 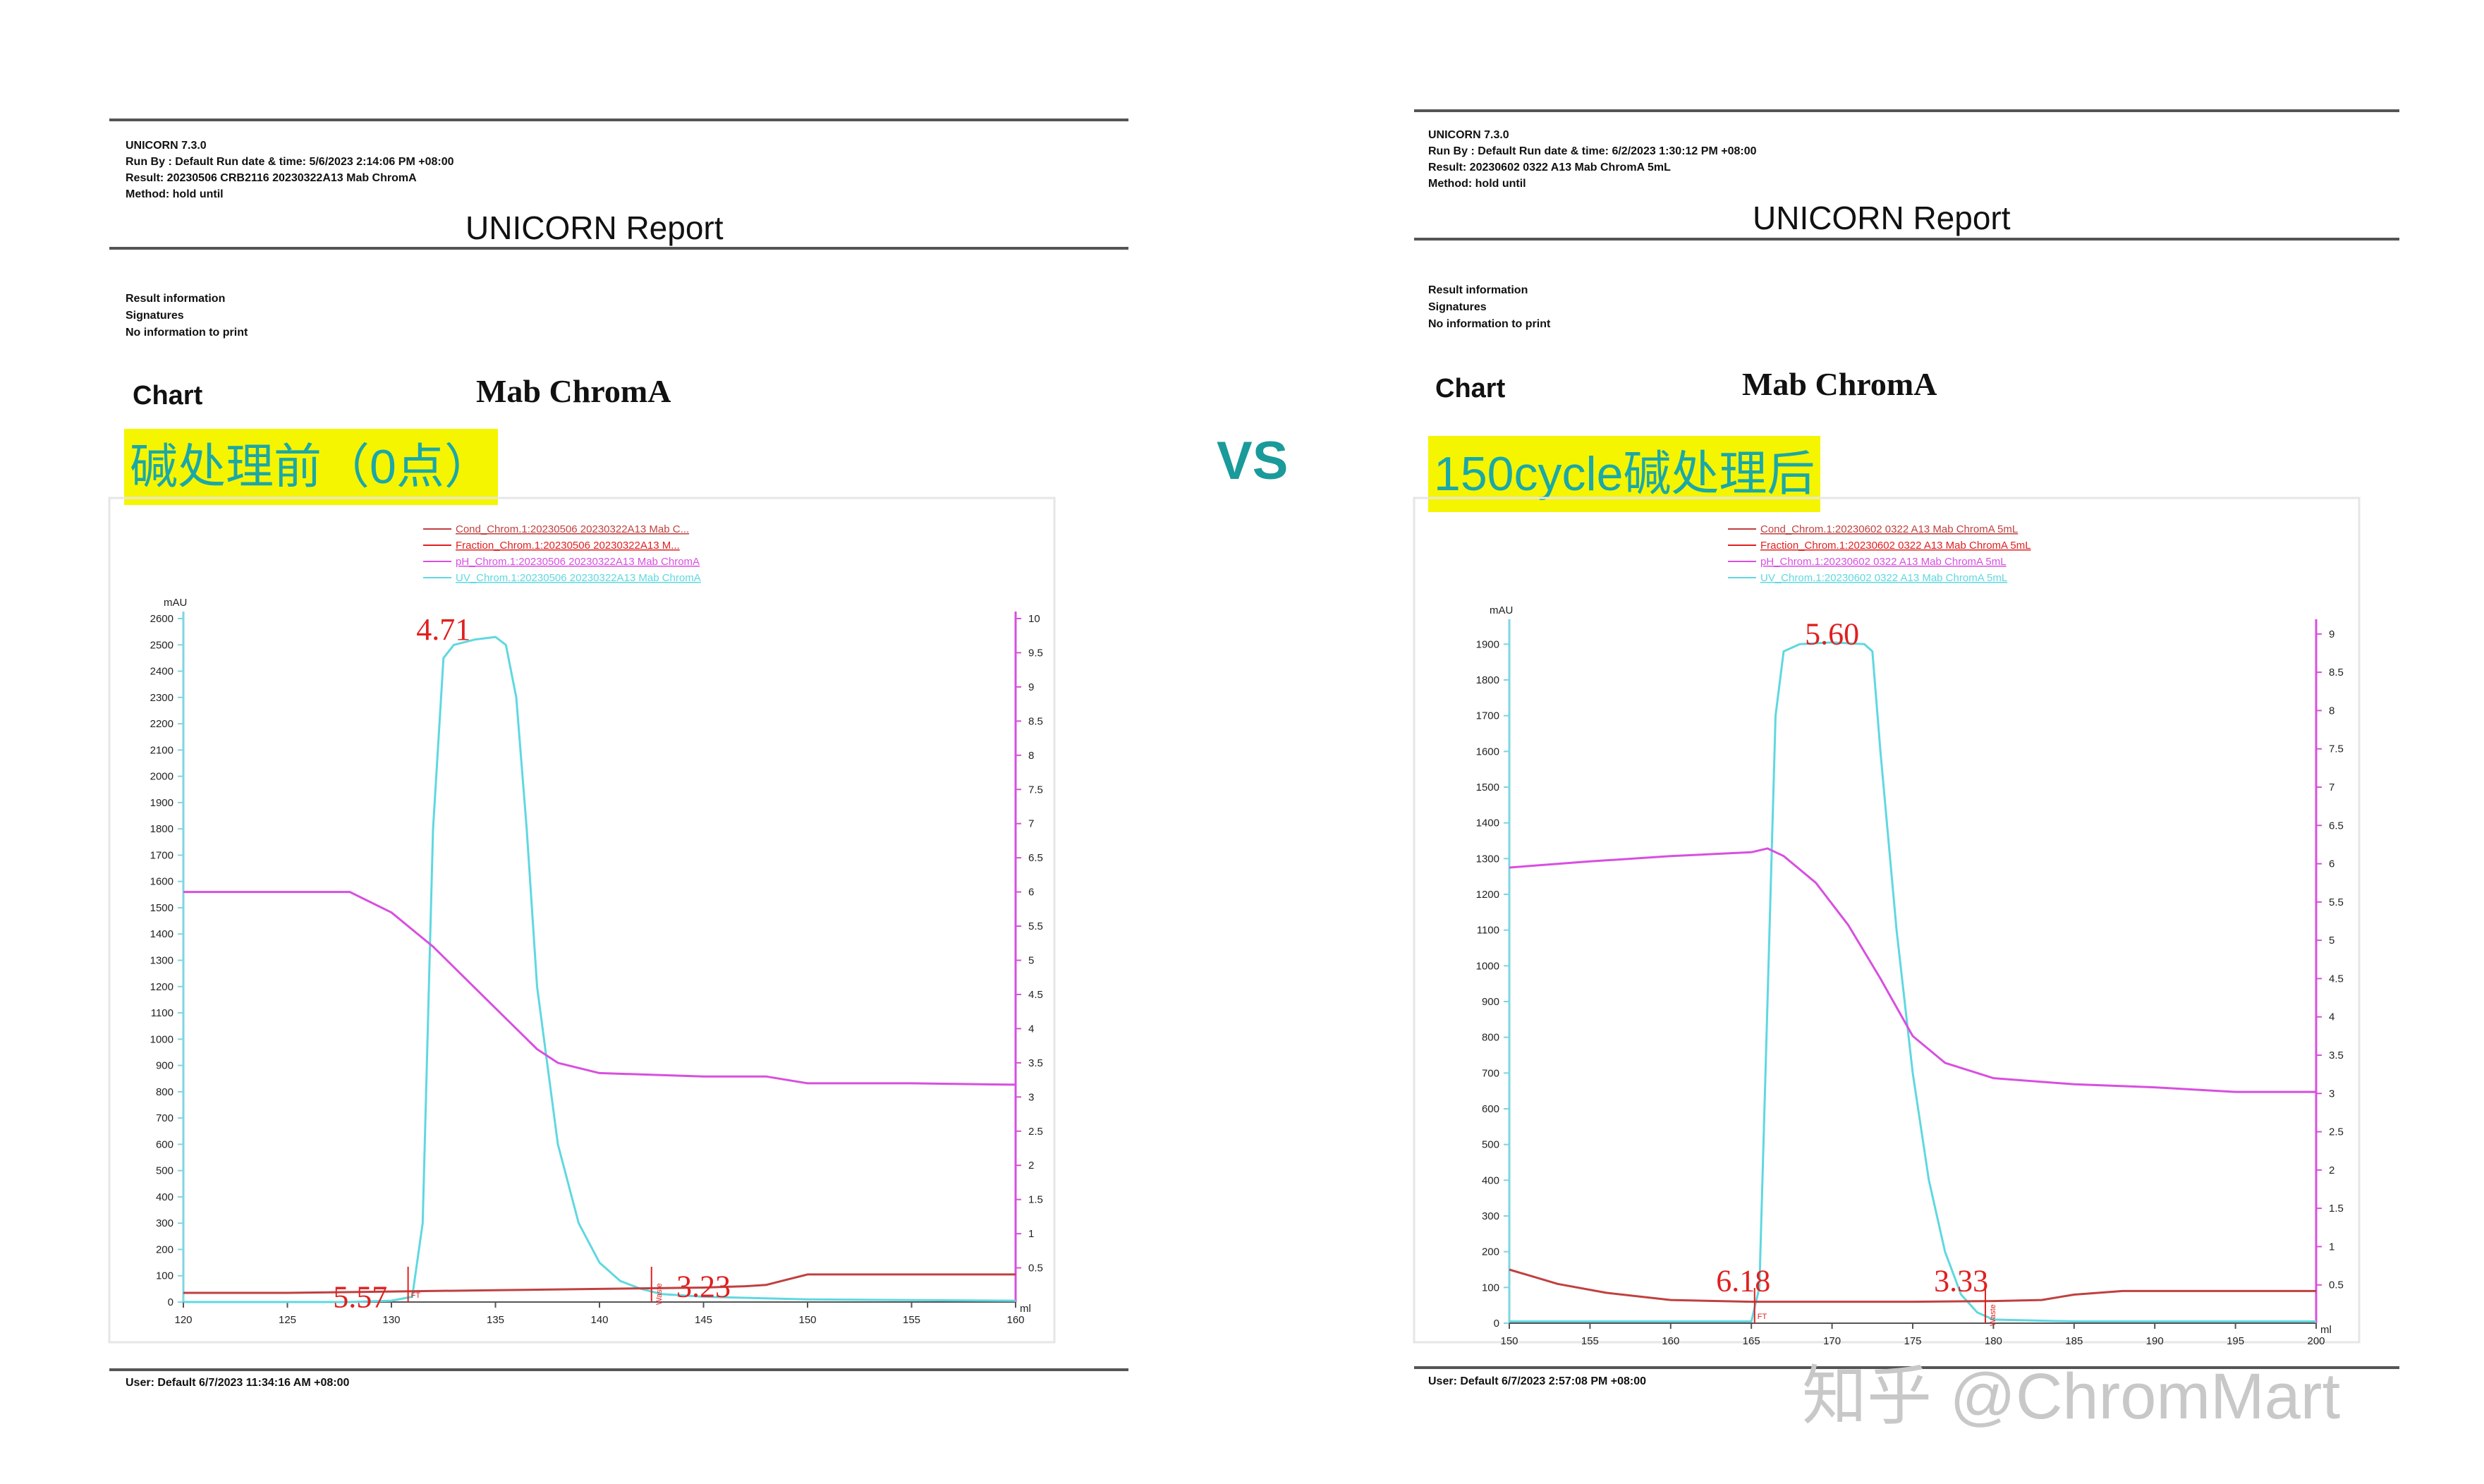 What do you see at coordinates (1509, 1341) in the screenshot?
I see `x-tick-label: 150` at bounding box center [1509, 1341].